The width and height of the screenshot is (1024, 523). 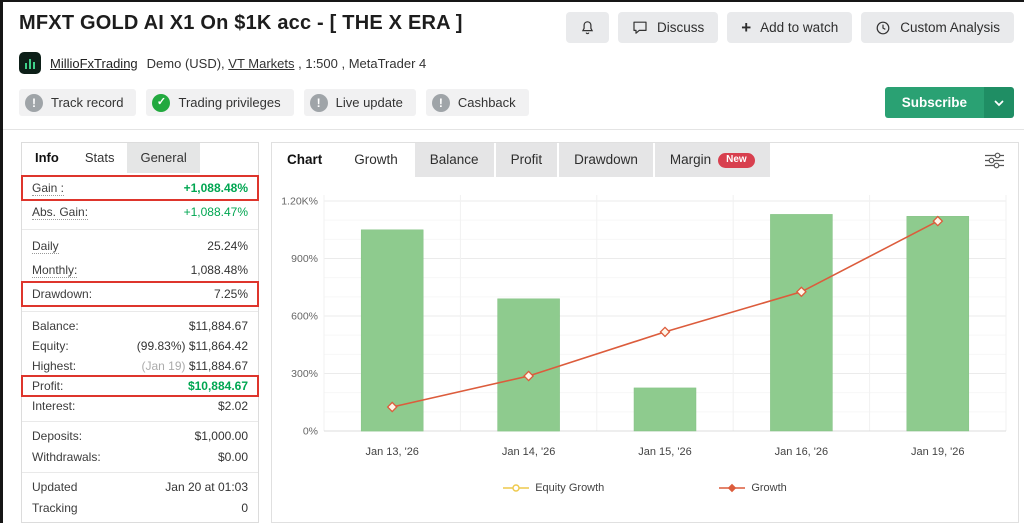 What do you see at coordinates (140, 386) in the screenshot?
I see `stat-row-profit: Profit: $10,884.67` at bounding box center [140, 386].